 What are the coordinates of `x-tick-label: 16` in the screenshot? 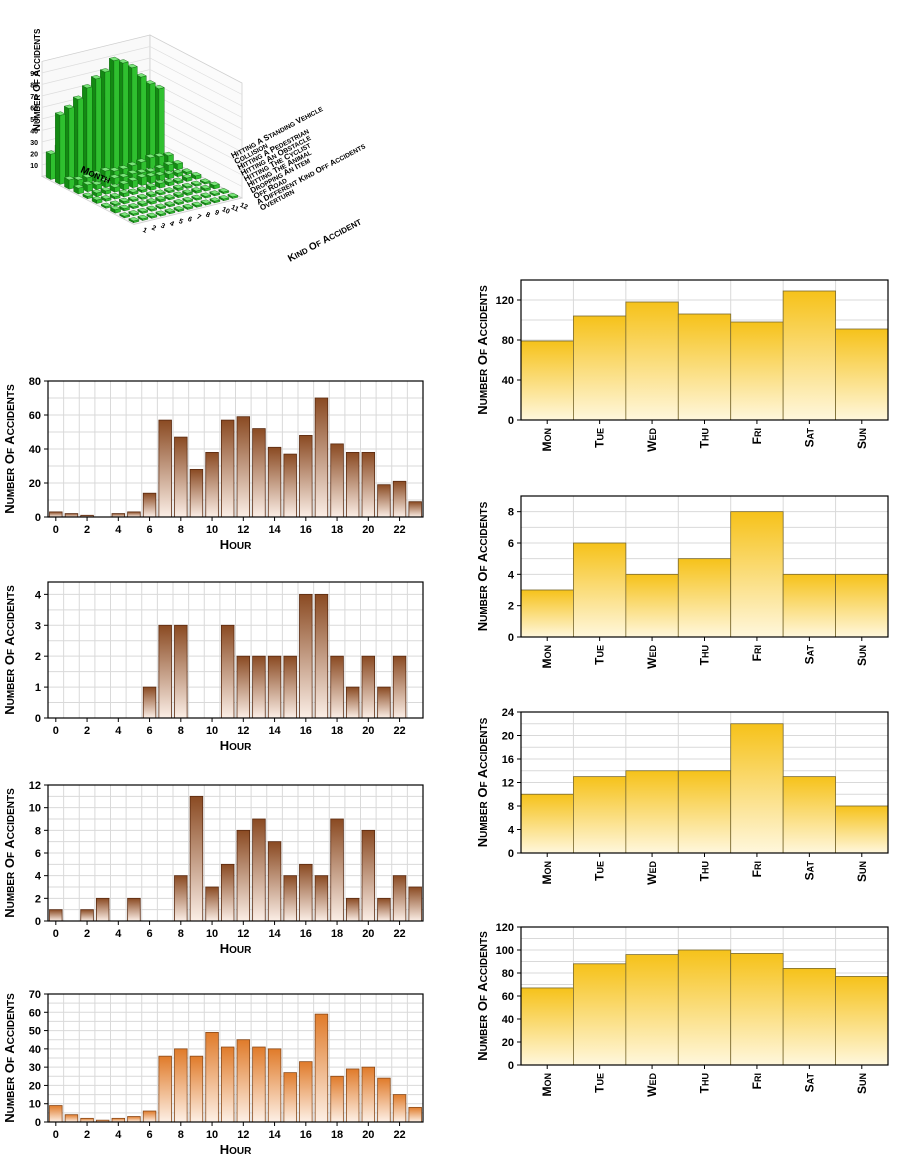 It's located at (306, 934).